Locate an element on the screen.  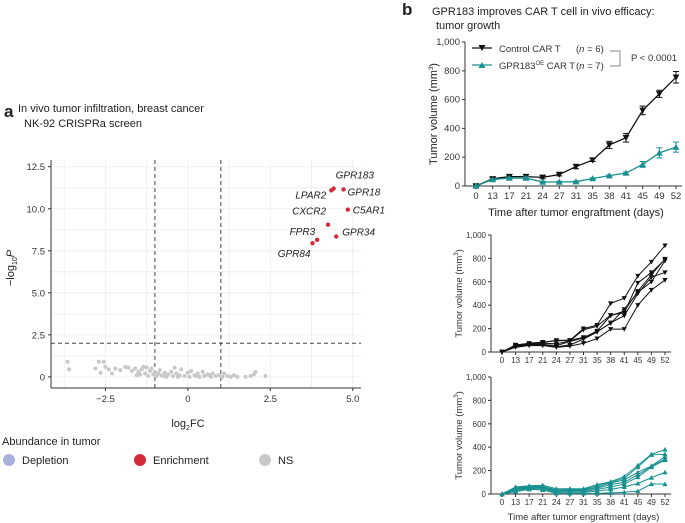
legend-enrichment: Enrichment is located at coordinates (181, 461).